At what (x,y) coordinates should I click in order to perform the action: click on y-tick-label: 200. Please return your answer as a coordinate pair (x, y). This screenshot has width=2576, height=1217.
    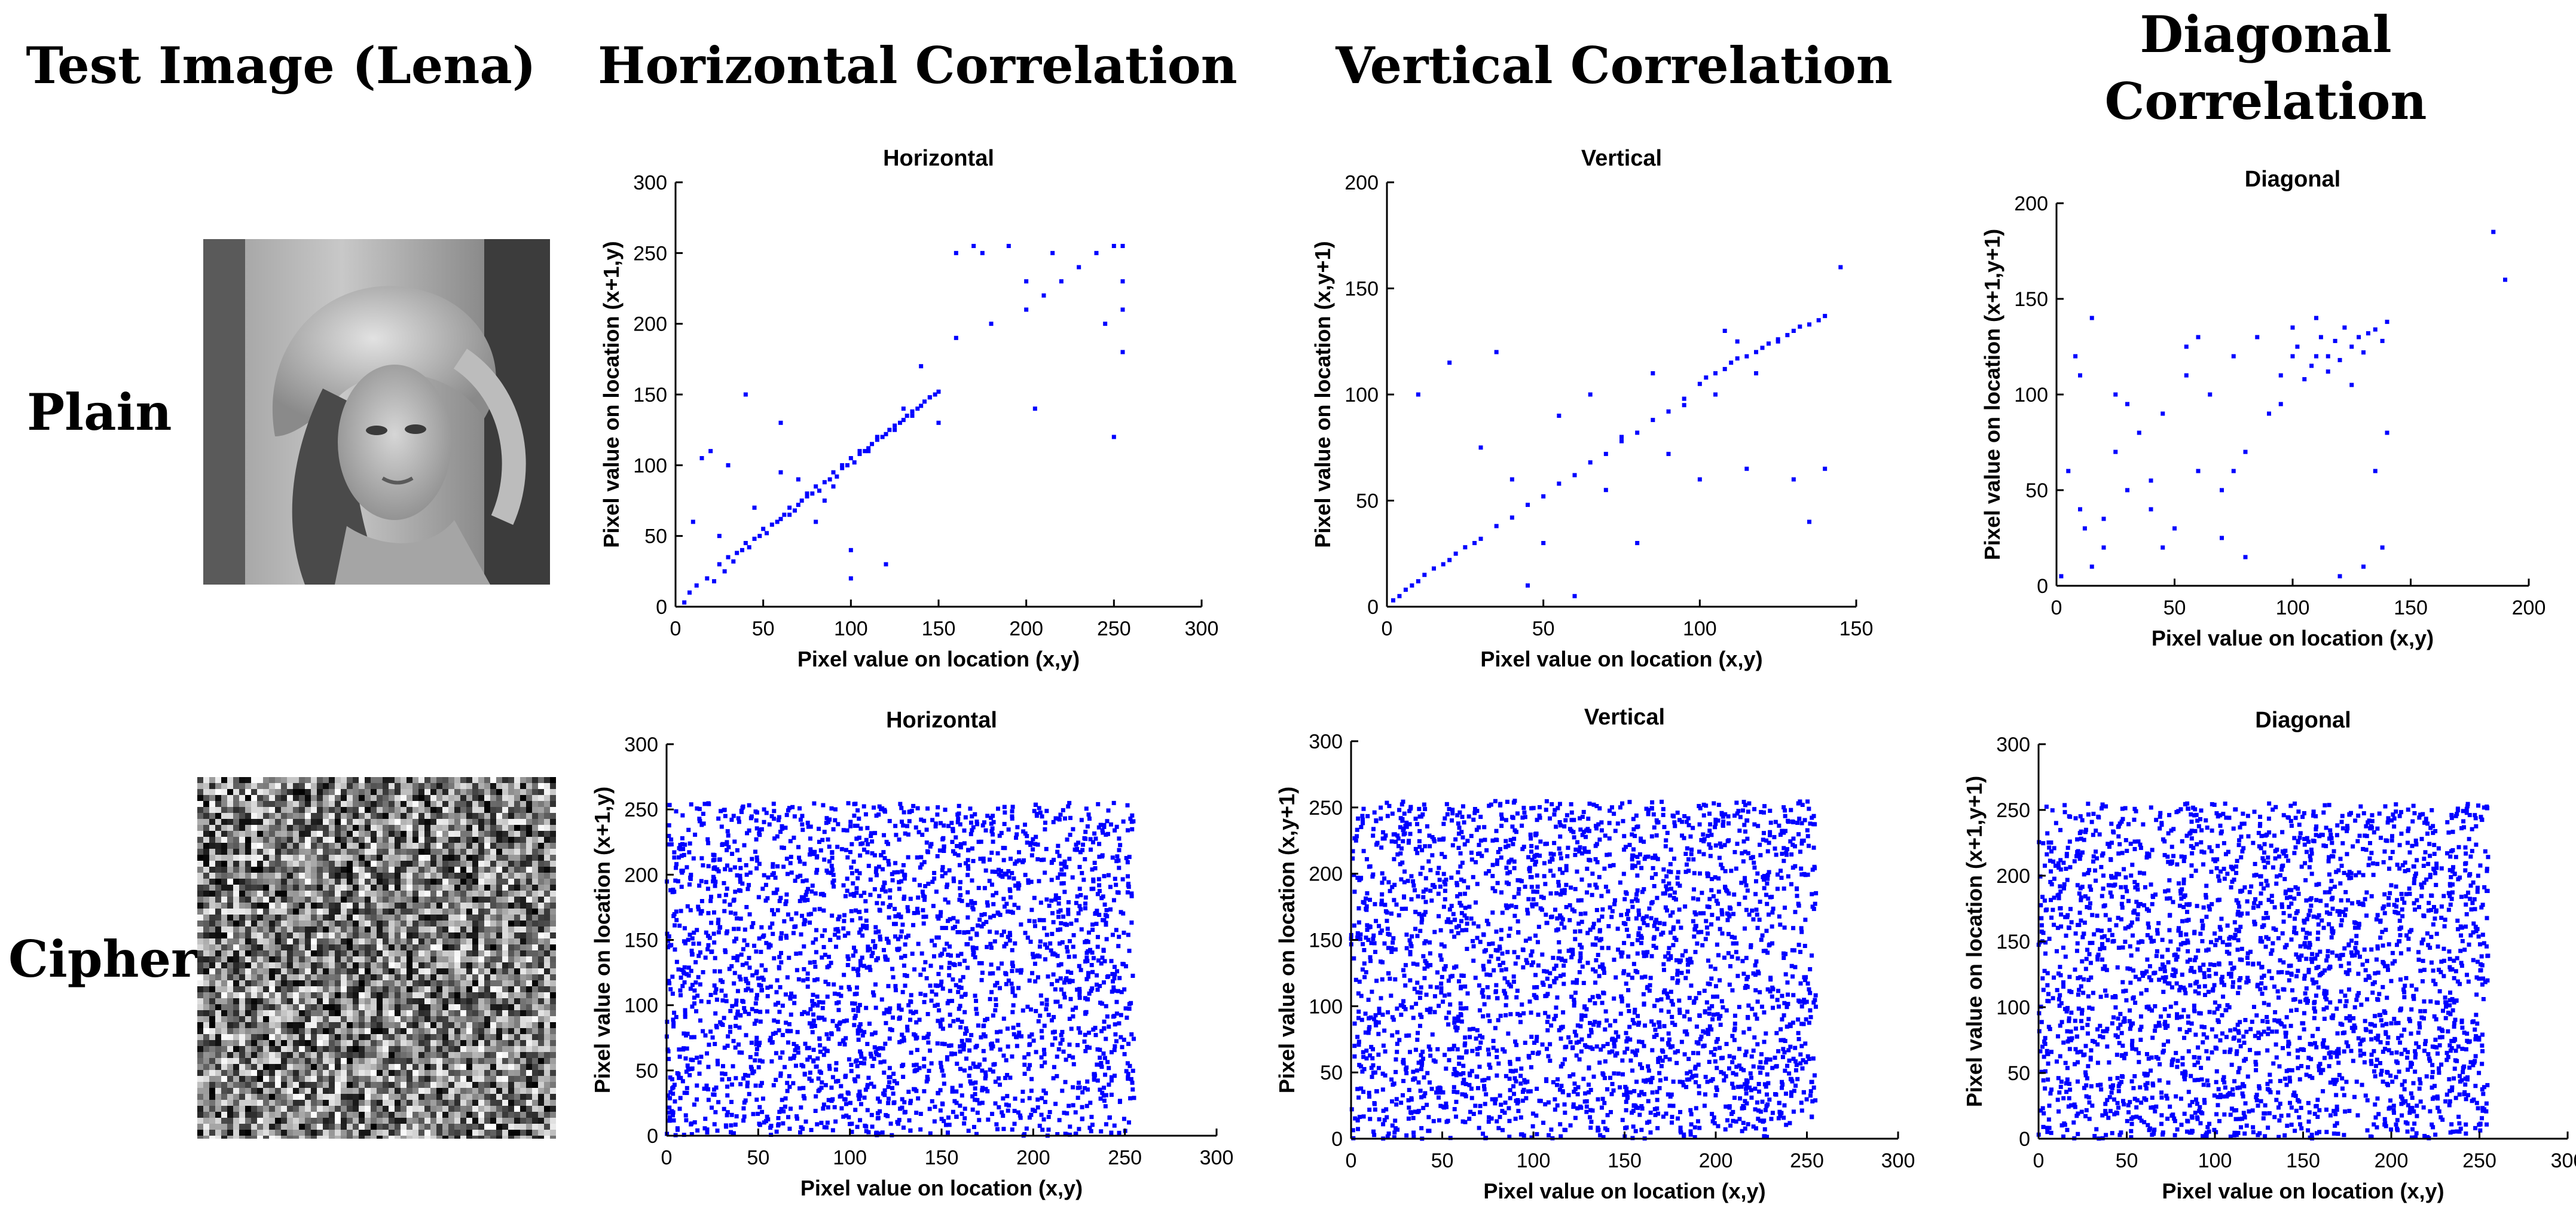
    Looking at the image, I should click on (1361, 183).